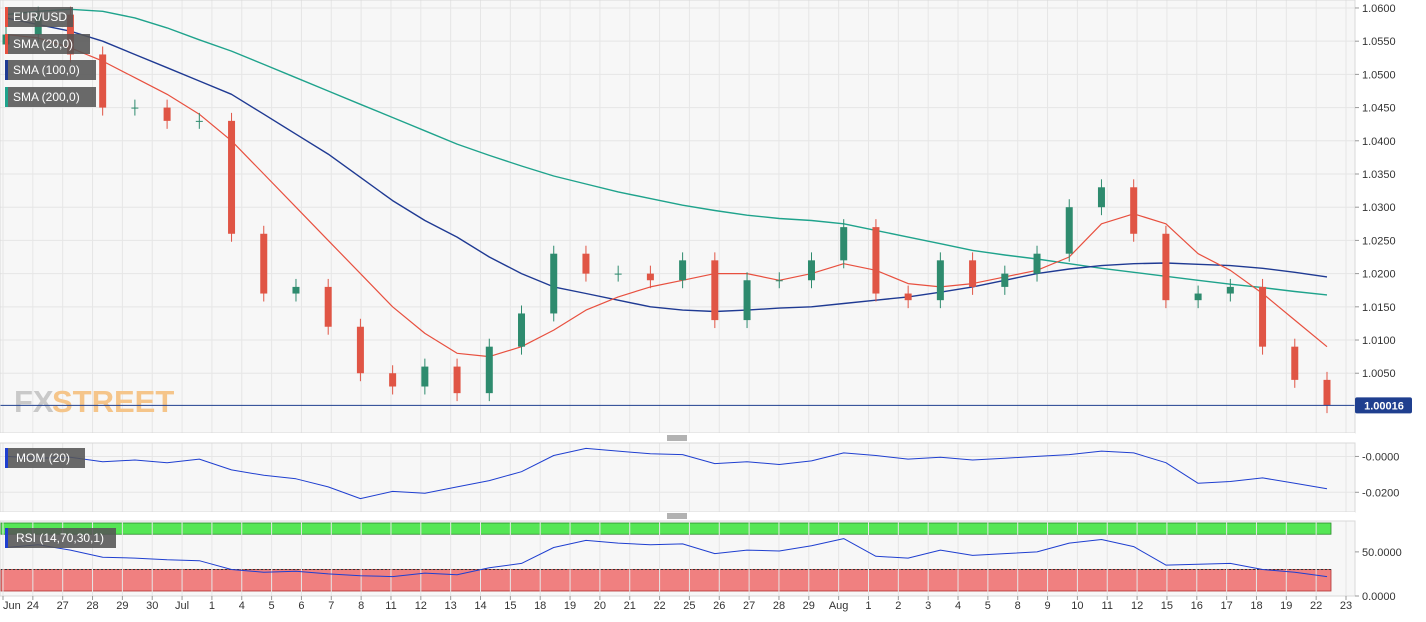 Image resolution: width=1426 pixels, height=622 pixels. What do you see at coordinates (6, 538) in the screenshot?
I see `legend-rsi-swatch` at bounding box center [6, 538].